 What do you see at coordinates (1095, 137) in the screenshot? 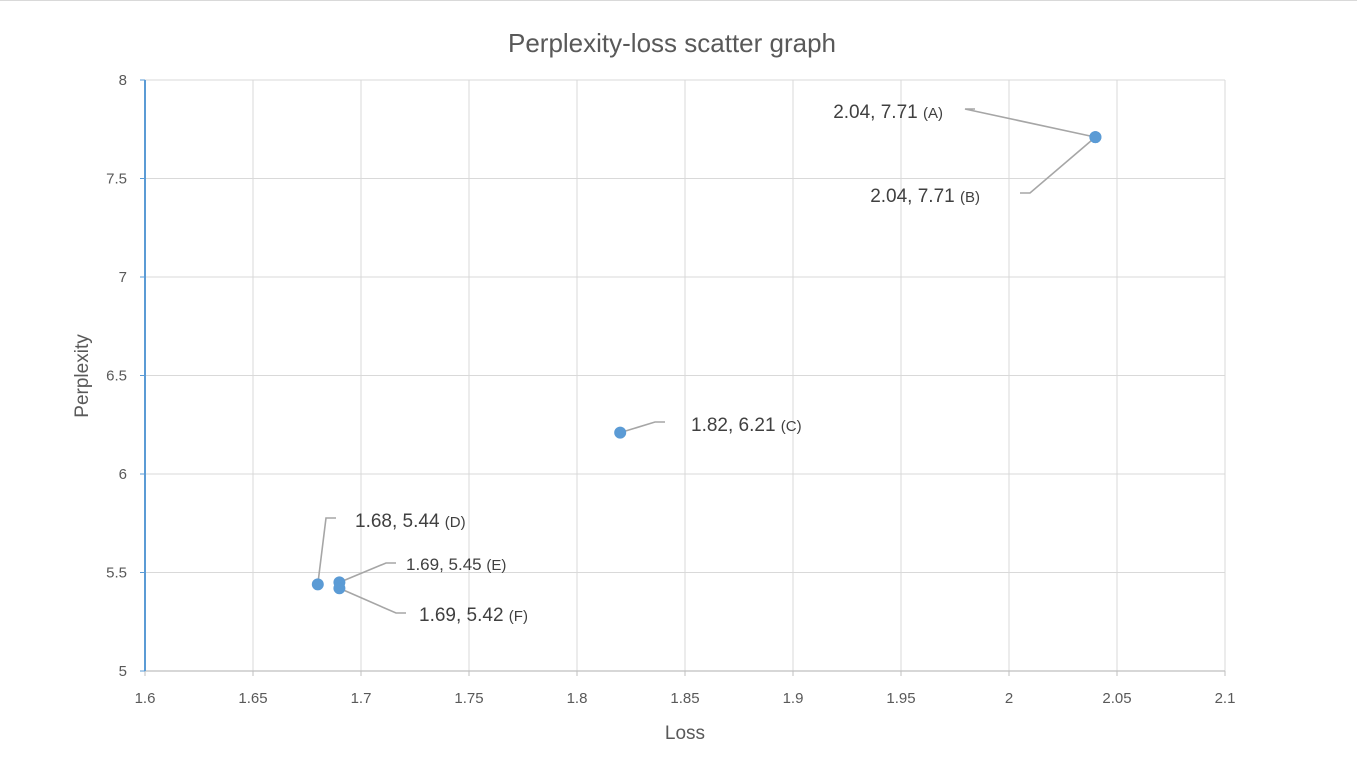
I see `data-point-b` at bounding box center [1095, 137].